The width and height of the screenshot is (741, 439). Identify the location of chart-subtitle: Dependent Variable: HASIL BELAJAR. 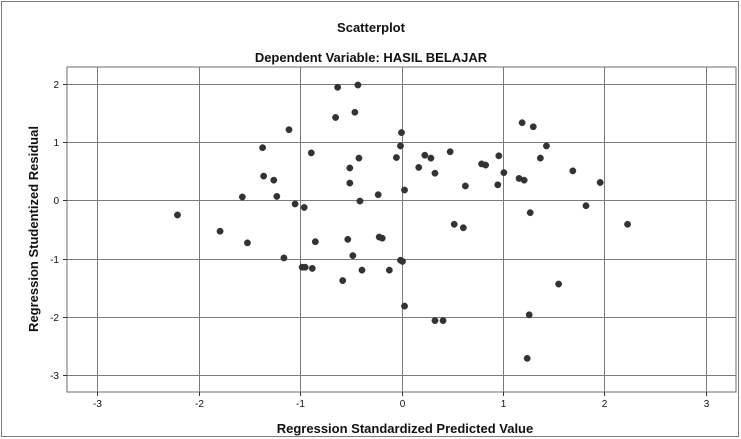
(371, 57).